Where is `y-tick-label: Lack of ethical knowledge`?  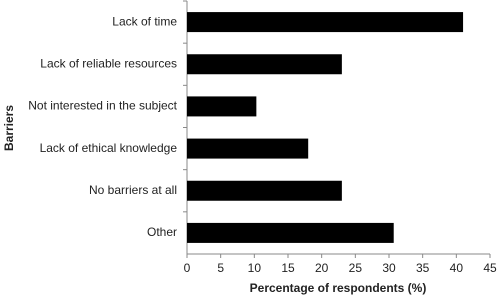 y-tick-label: Lack of ethical knowledge is located at coordinates (109, 148).